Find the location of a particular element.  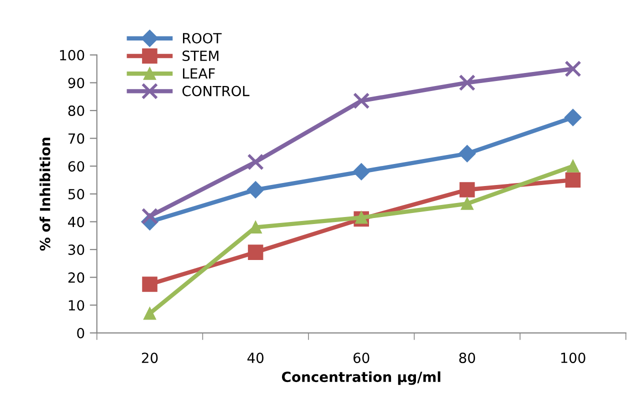

x-tick-label: 80 is located at coordinates (467, 358).